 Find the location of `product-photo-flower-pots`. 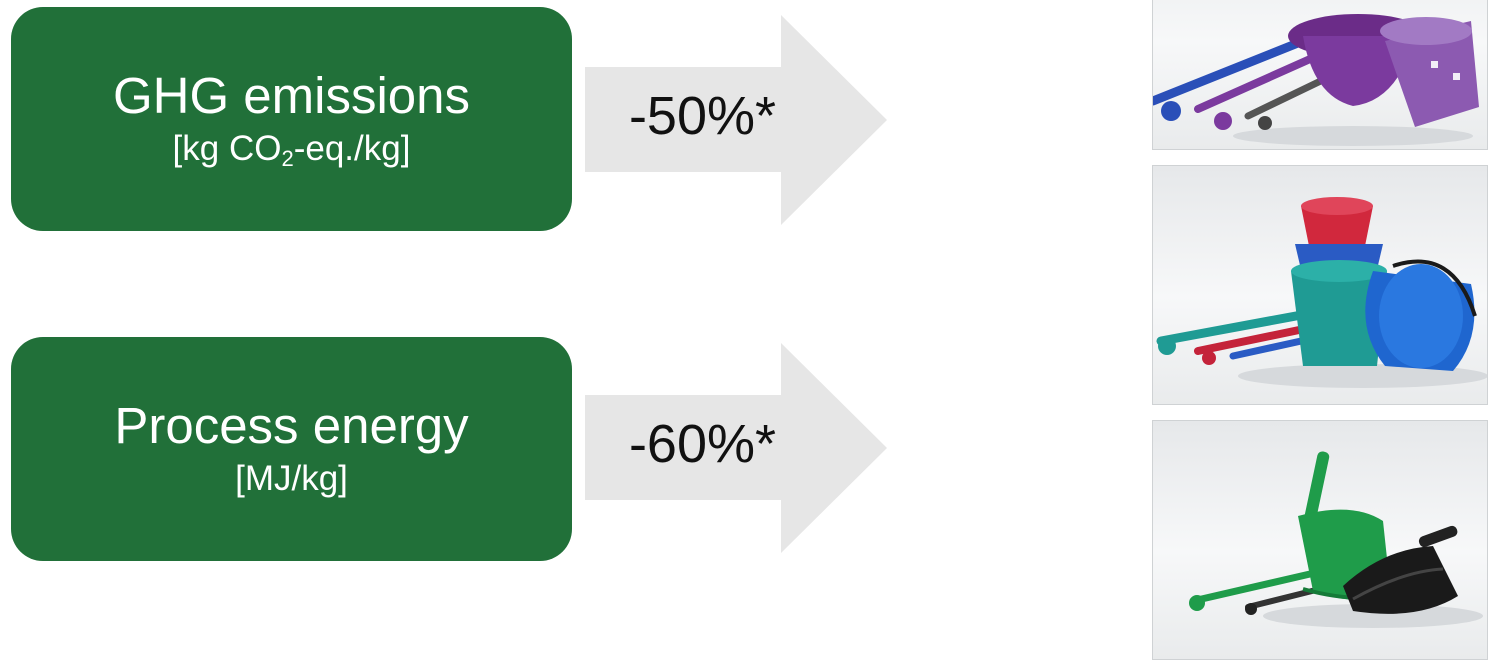

product-photo-flower-pots is located at coordinates (1320, 75).